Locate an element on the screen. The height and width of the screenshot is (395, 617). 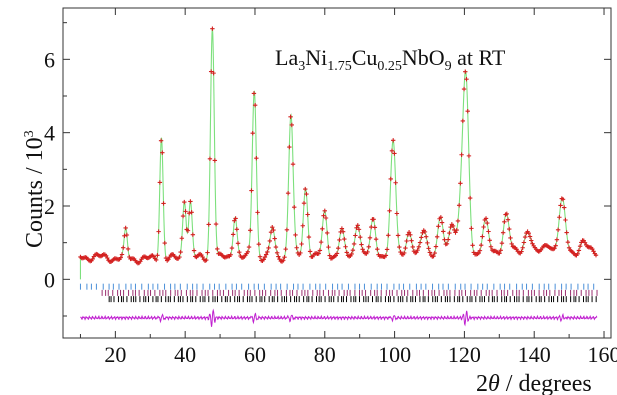
x-axis-title-theta: θ is located at coordinates (494, 383).